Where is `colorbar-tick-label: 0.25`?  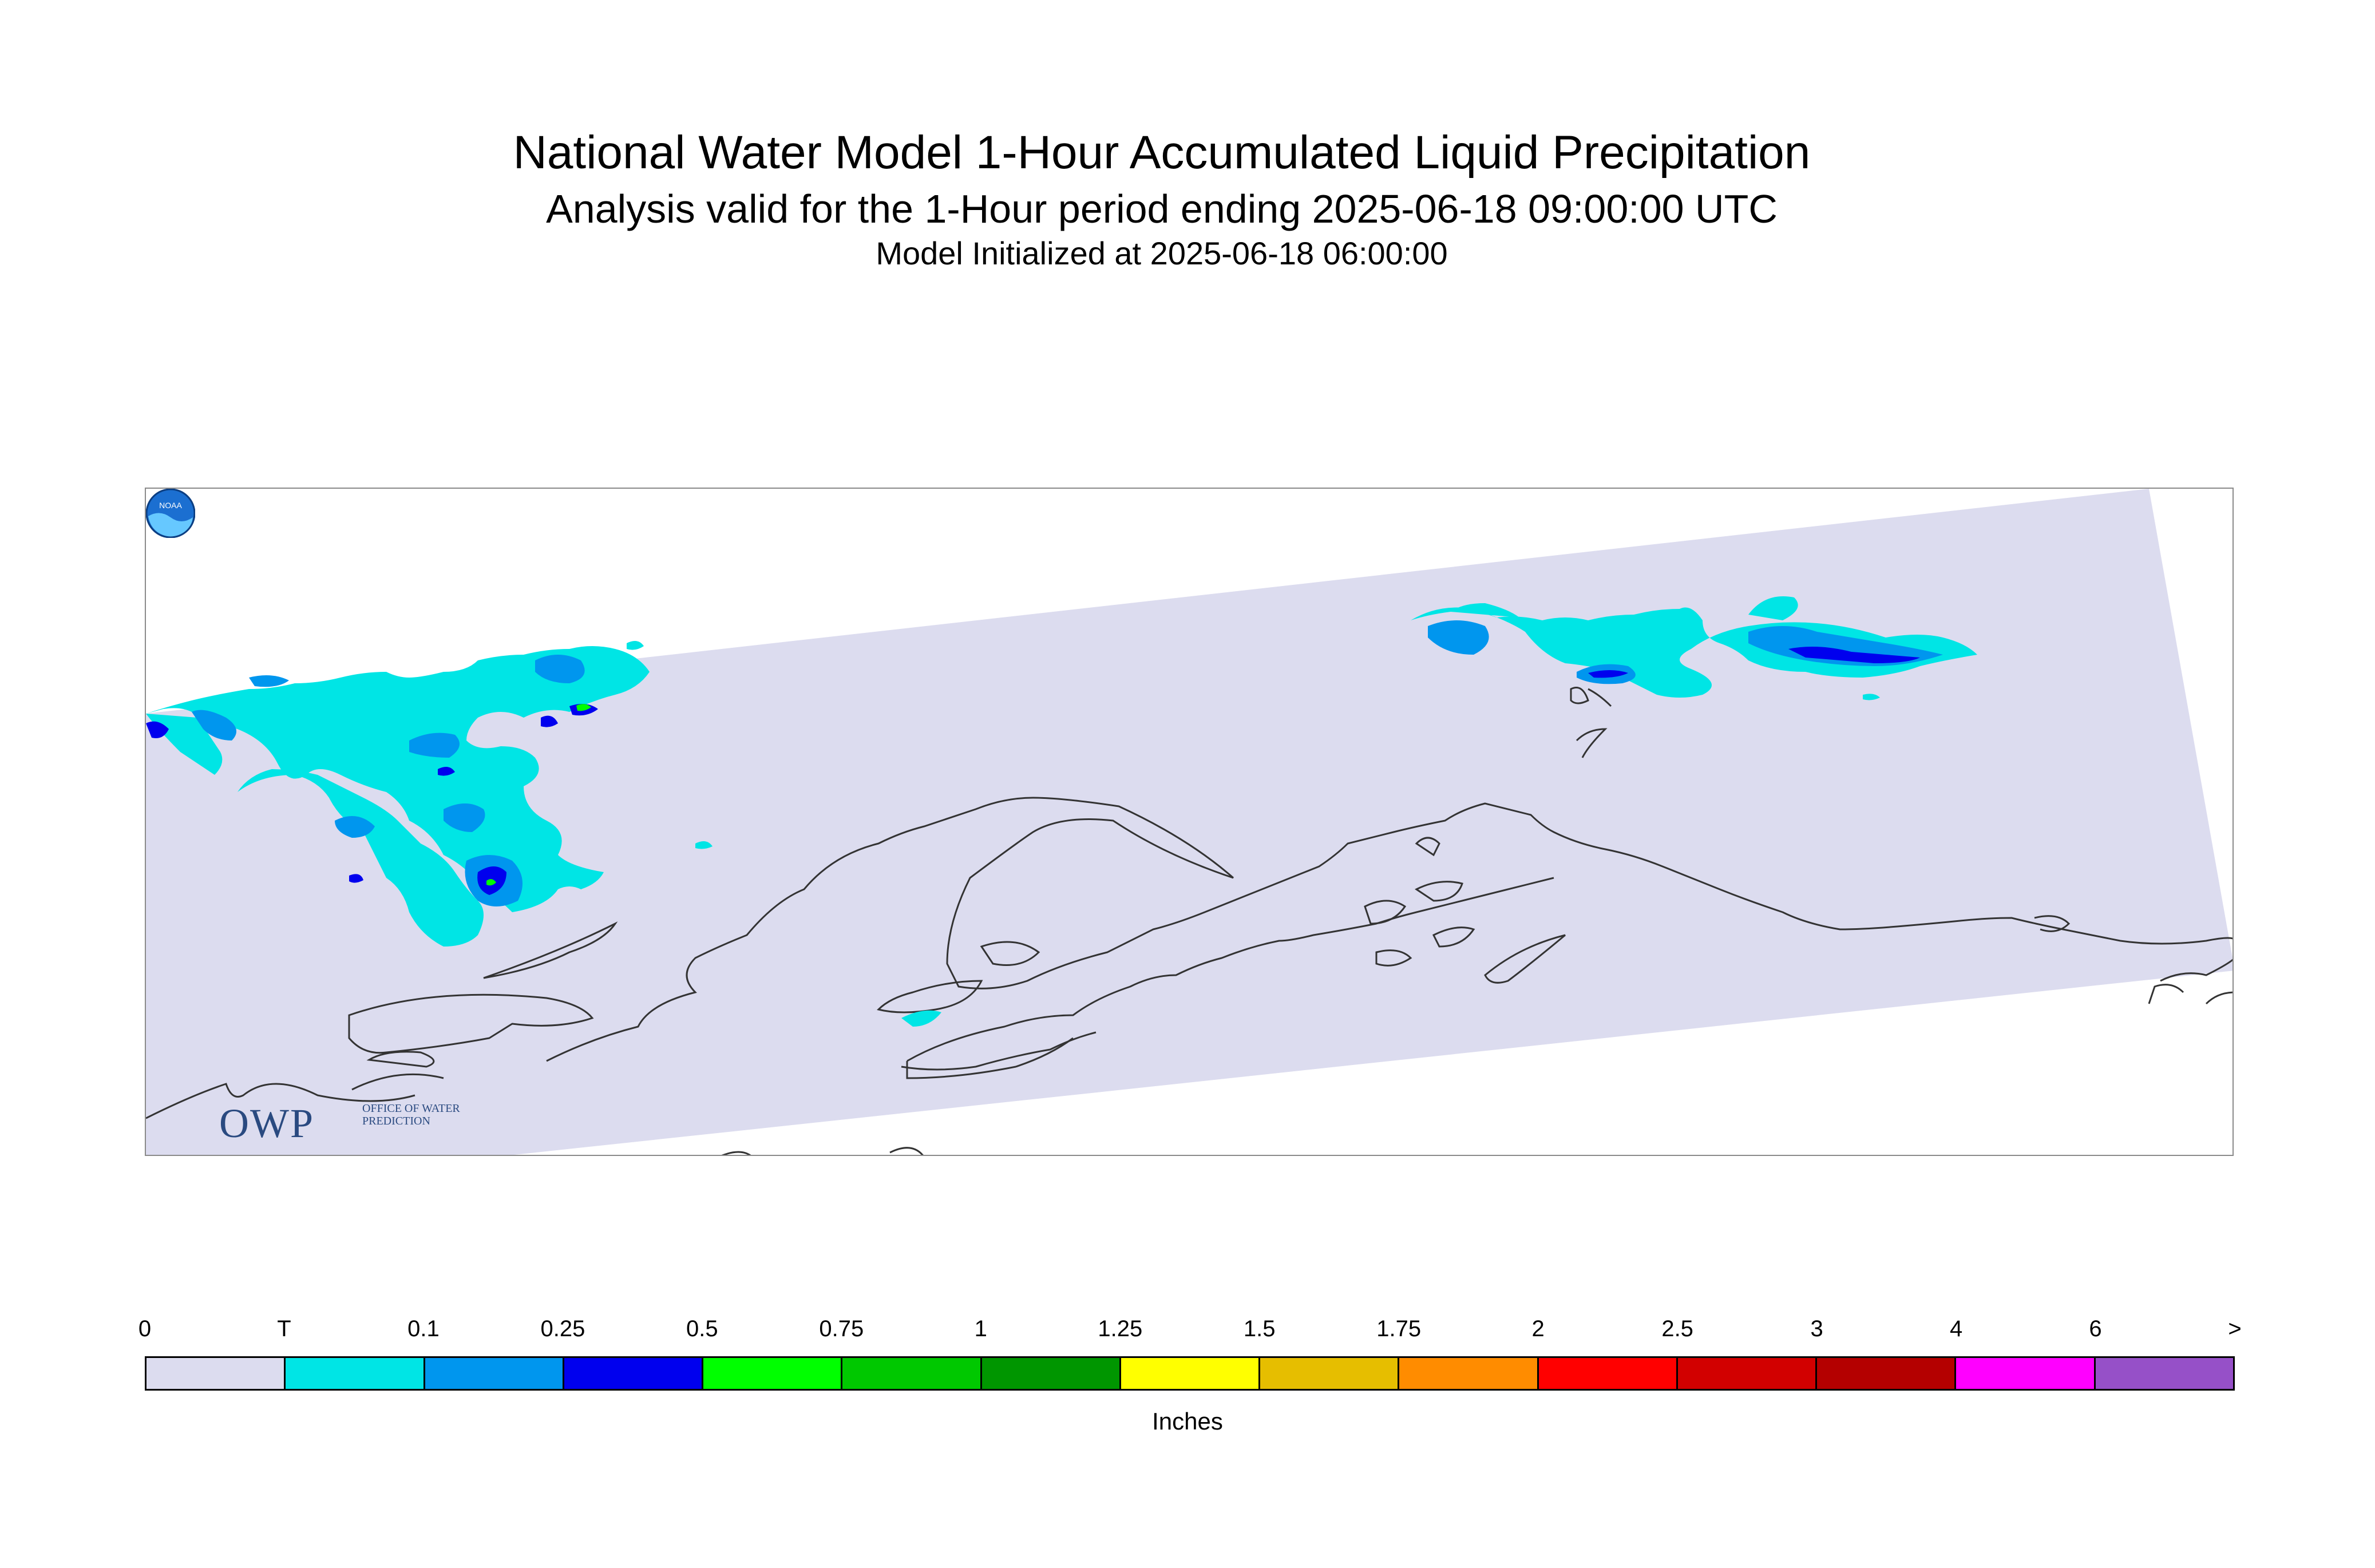
colorbar-tick-label: 0.25 is located at coordinates (562, 1328).